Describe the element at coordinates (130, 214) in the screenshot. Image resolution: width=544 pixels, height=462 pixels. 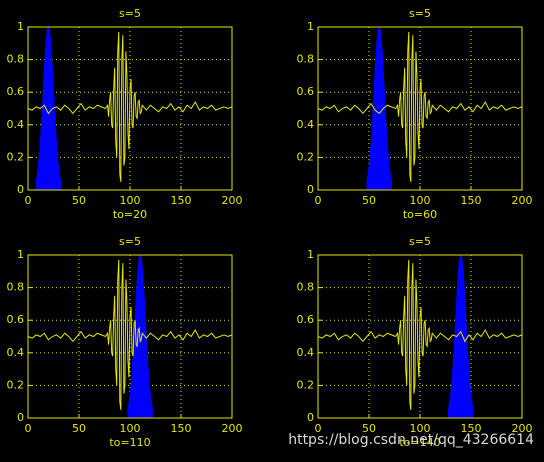
I see `x-axis-label: to=20` at that location.